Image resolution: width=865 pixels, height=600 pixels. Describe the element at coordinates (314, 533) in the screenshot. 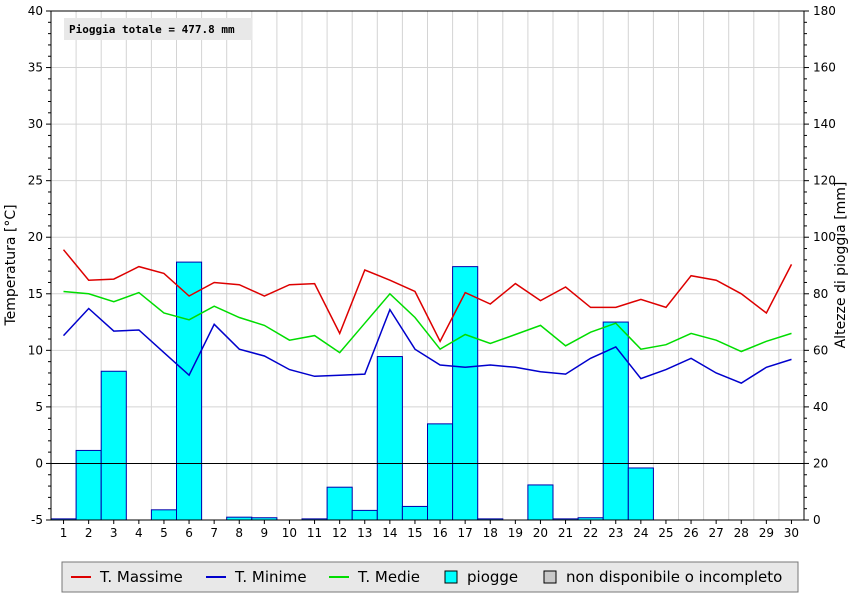

I see `x-tick-label: 11` at that location.